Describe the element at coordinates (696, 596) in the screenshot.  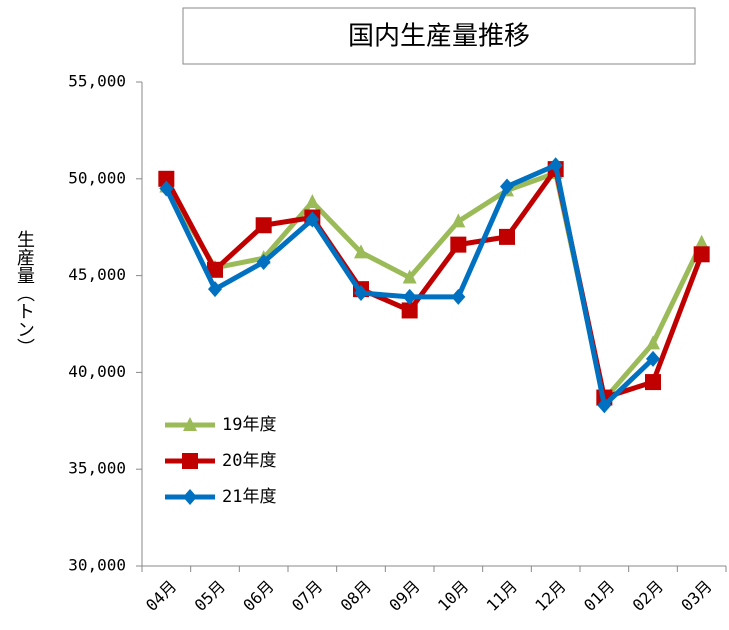
I see `x-tick-label: 03月` at that location.